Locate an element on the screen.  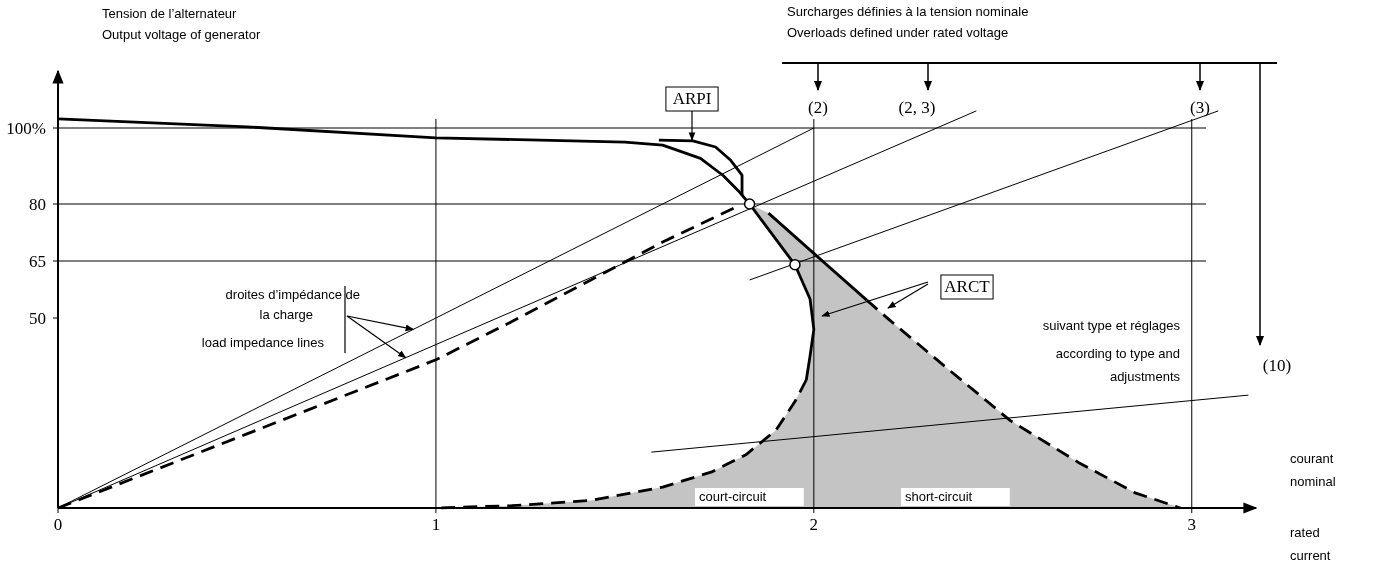
y-tick-label: 80 is located at coordinates (37, 204).